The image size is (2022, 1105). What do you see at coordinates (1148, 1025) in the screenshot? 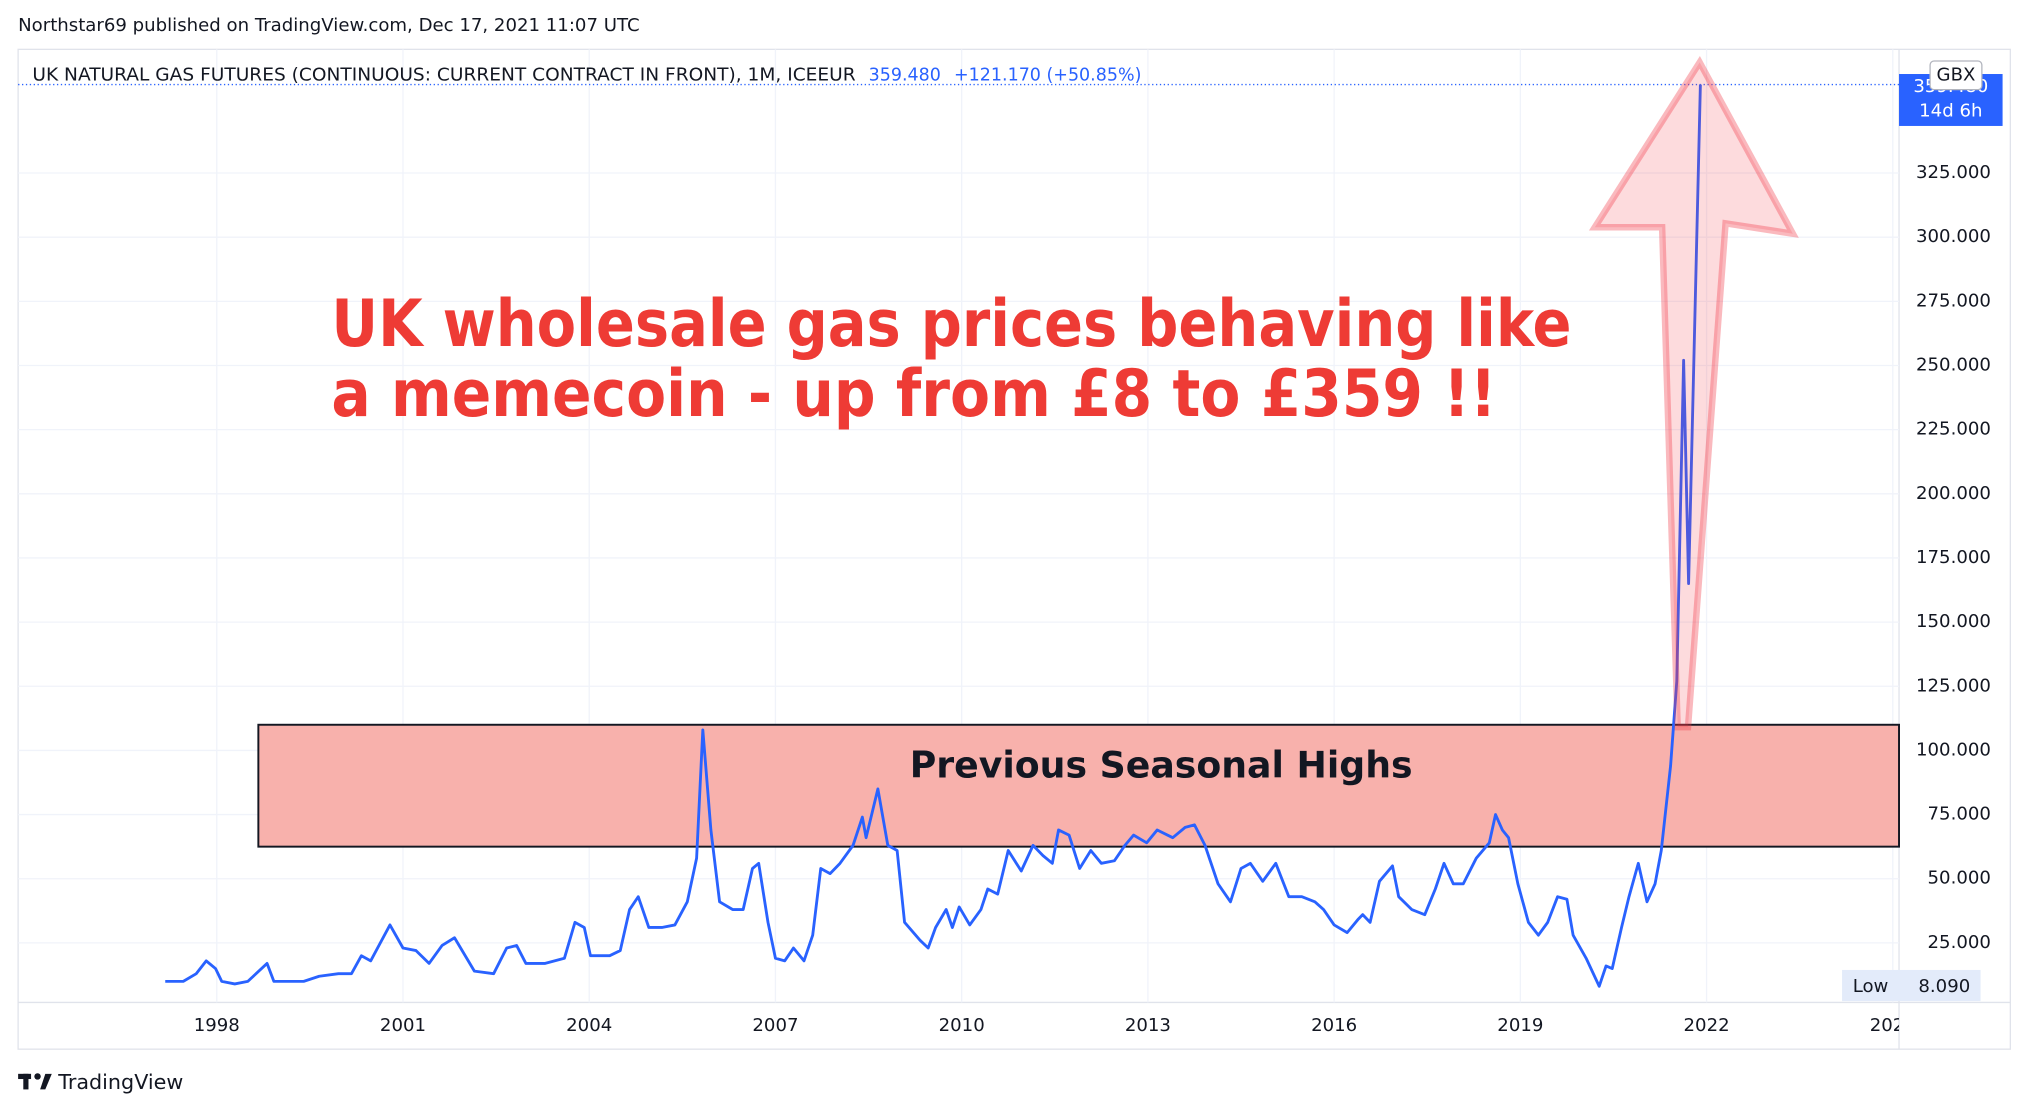
I see `x-tick-label: 2013` at bounding box center [1148, 1025].